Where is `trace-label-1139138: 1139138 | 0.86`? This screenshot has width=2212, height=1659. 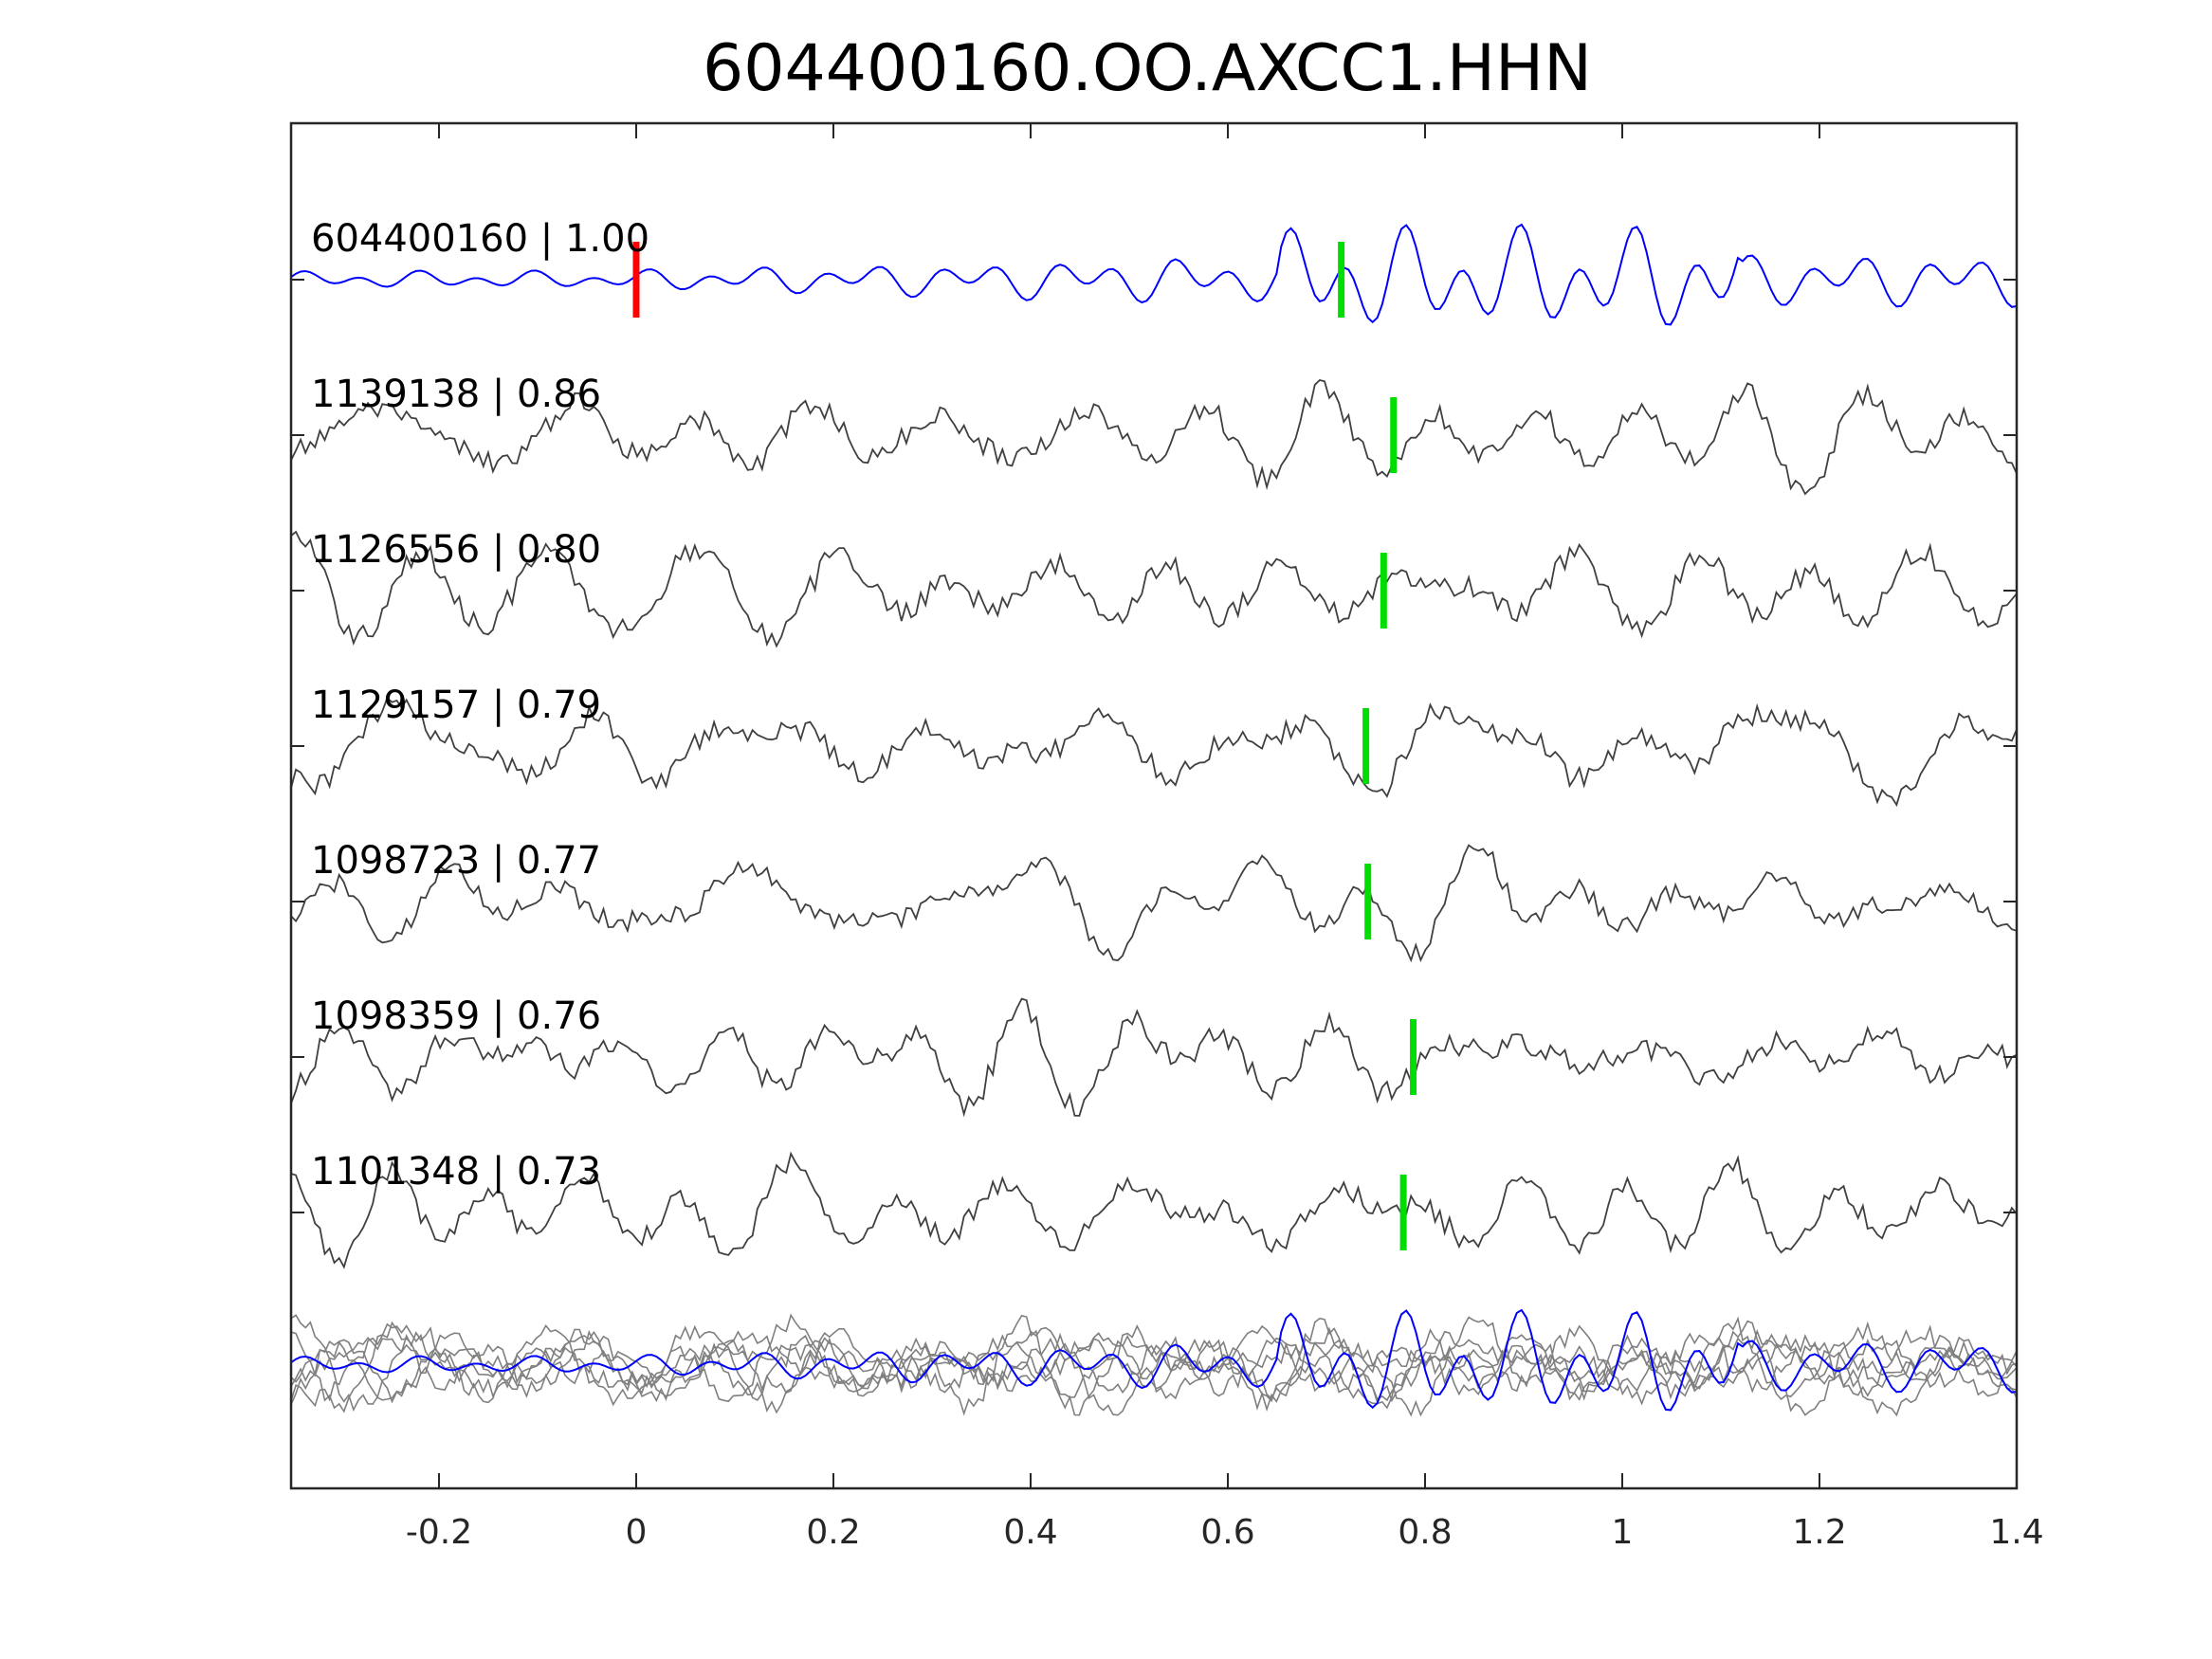
trace-label-1139138: 1139138 | 0.86 is located at coordinates (456, 394).